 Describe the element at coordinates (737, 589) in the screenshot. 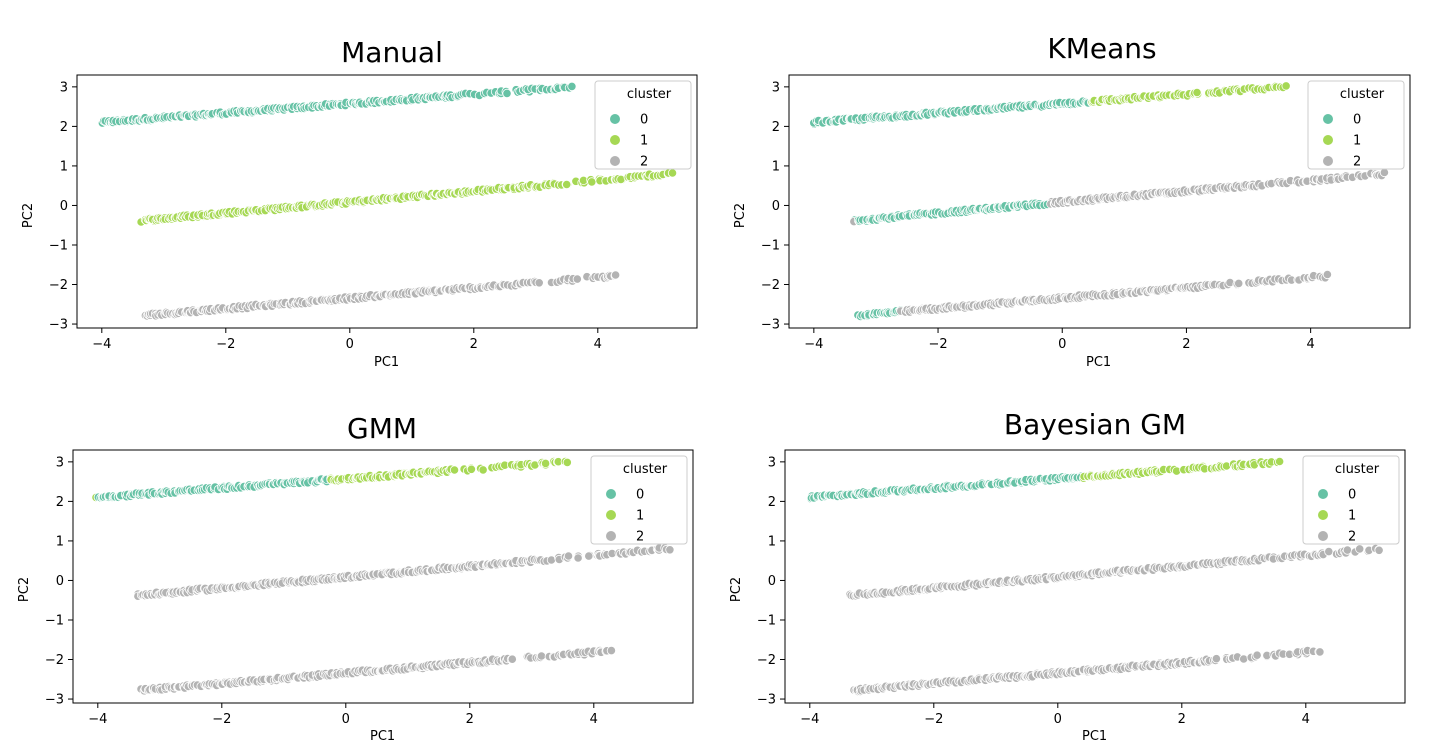

I see `y-axis-label: PC2` at that location.